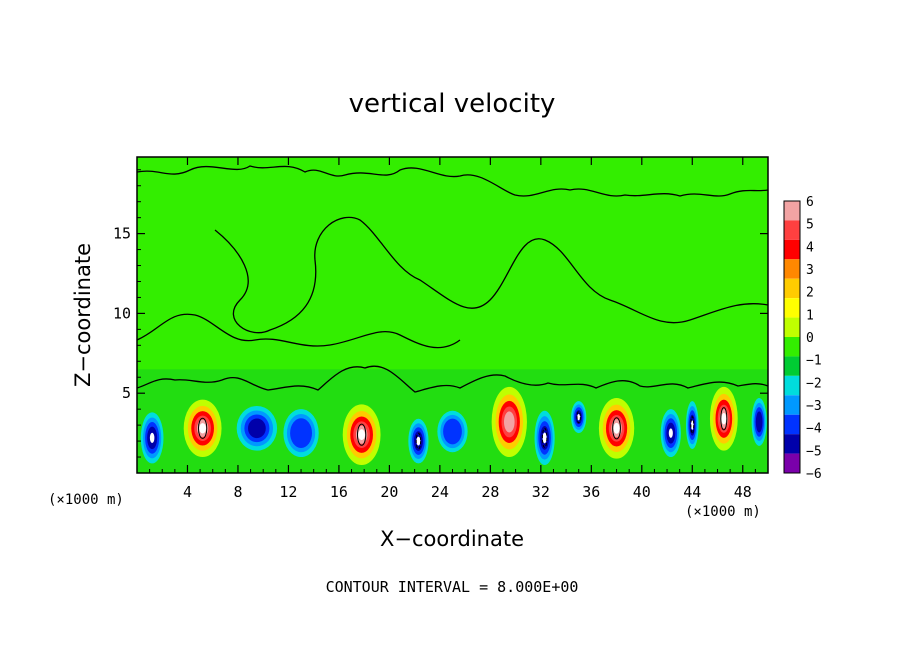  What do you see at coordinates (814, 383) in the screenshot?
I see `colorbar-tick-label: −2` at bounding box center [814, 383].